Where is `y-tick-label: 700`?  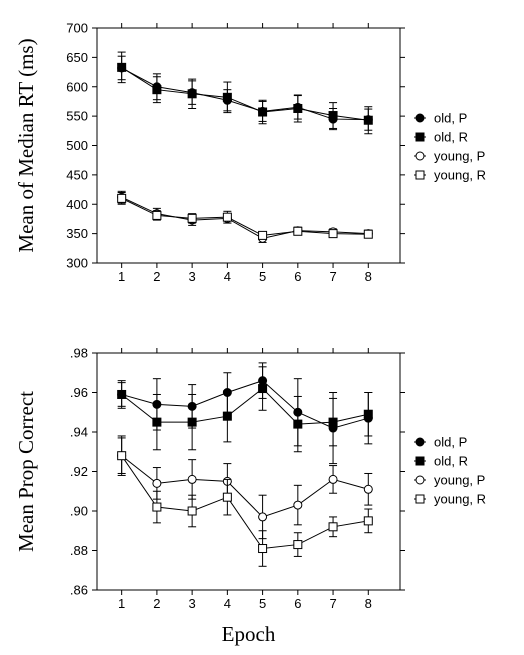 y-tick-label: 700 is located at coordinates (77, 28).